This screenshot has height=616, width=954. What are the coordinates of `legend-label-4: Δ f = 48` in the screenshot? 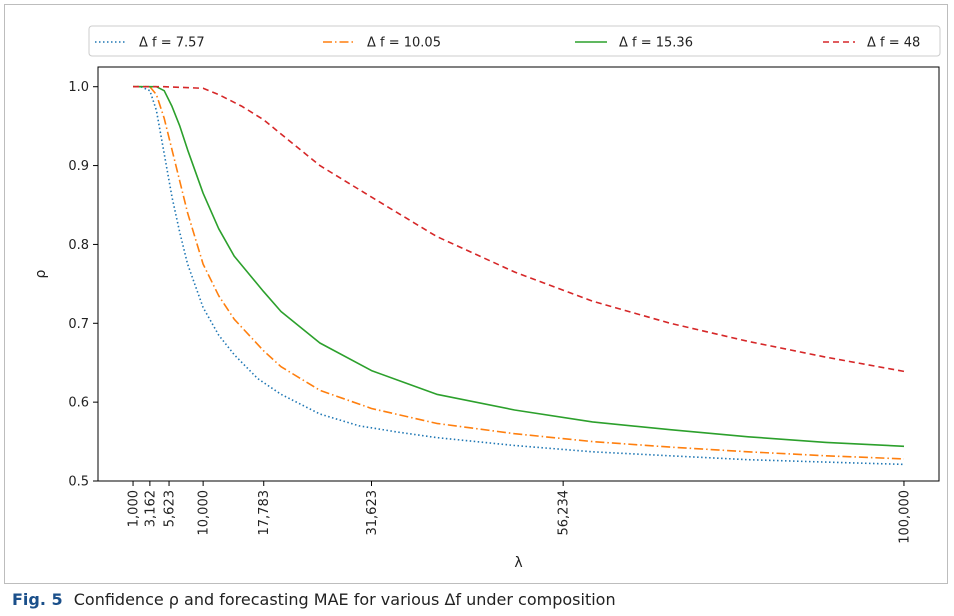 It's located at (893, 43).